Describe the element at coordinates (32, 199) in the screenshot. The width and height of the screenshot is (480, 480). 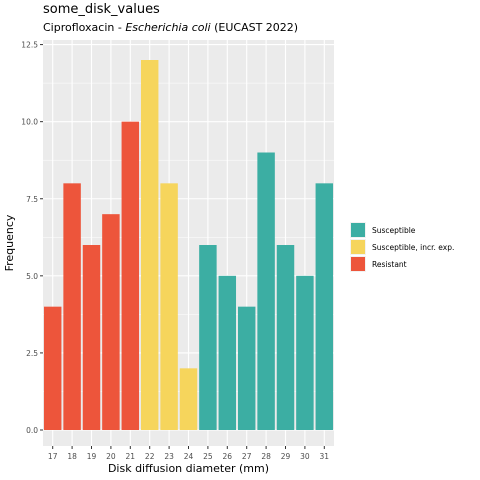
I see `y-tick-label: 7.5` at that location.